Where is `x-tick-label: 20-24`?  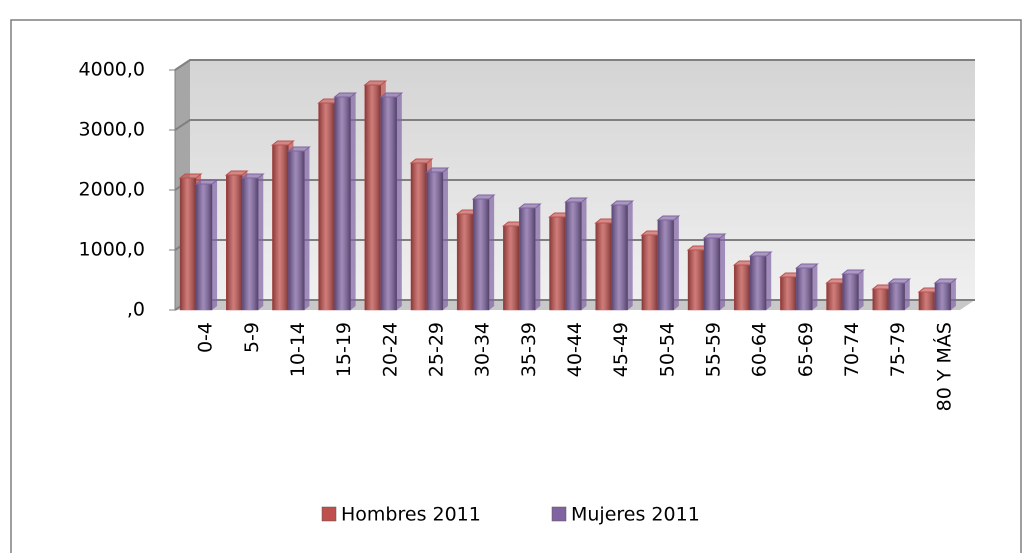
x-tick-label: 20-24 is located at coordinates (390, 349).